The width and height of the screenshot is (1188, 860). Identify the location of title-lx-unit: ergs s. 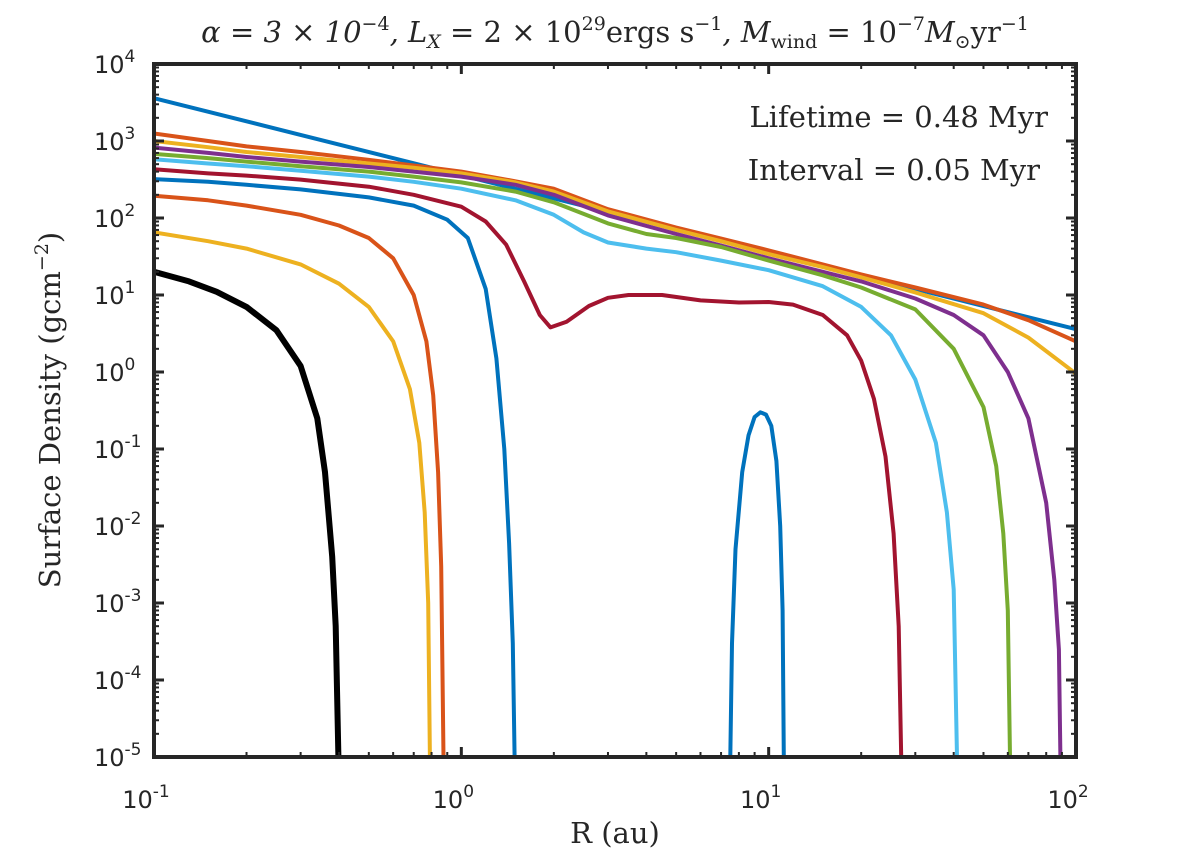
(650, 32).